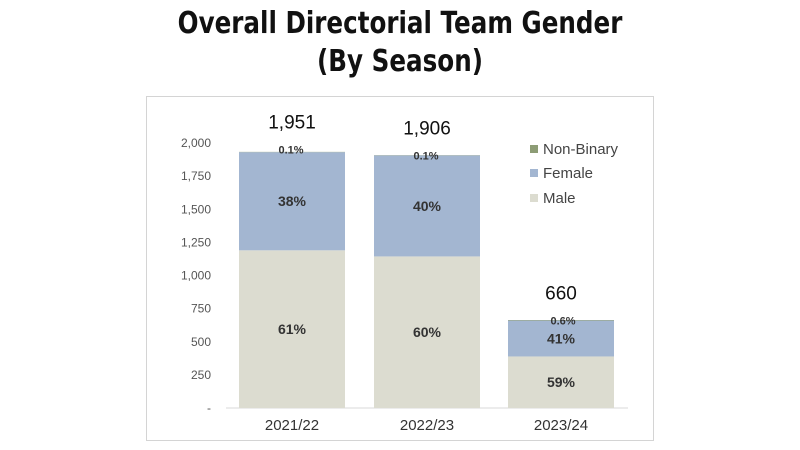  I want to click on y-tick-label: 750, so click(201, 309).